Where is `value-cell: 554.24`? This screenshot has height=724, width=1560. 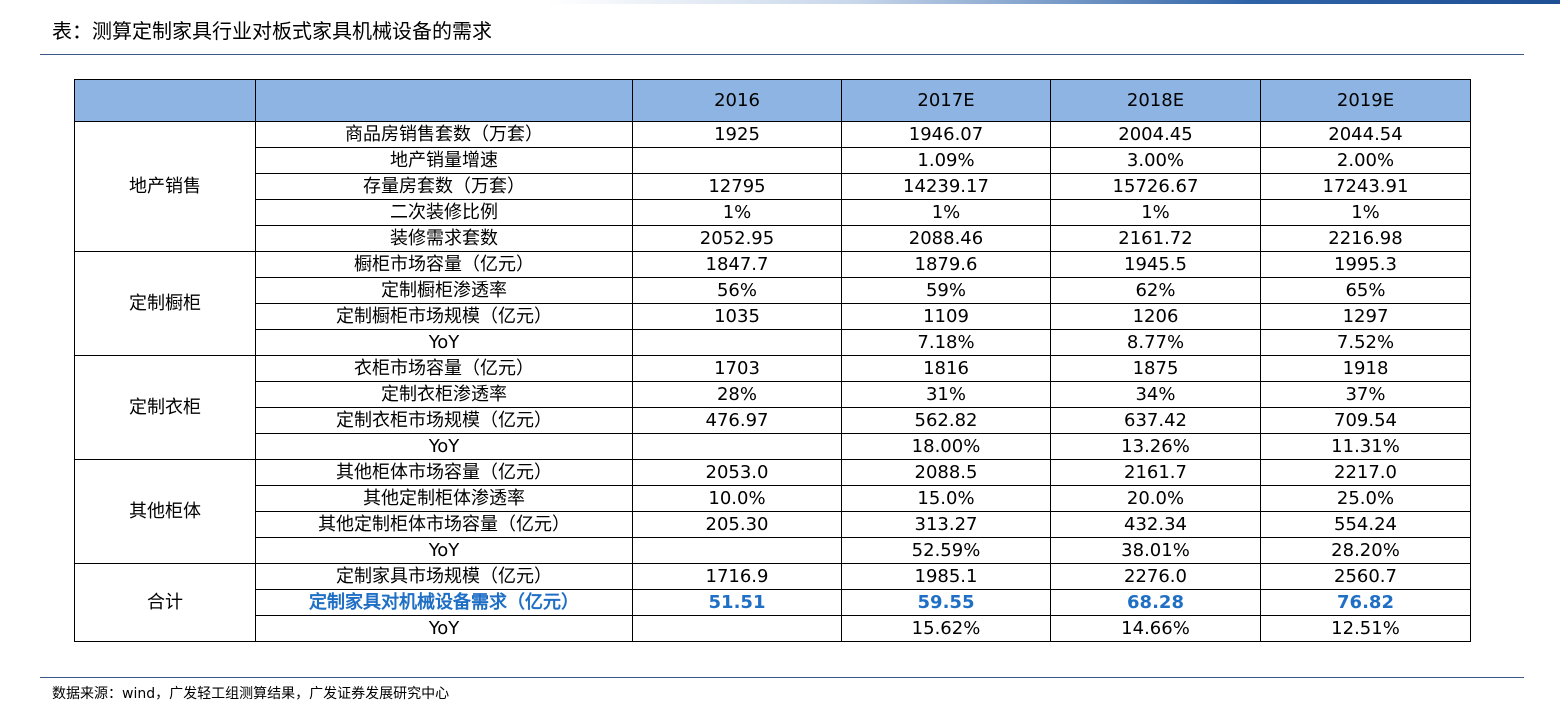
value-cell: 554.24 is located at coordinates (1365, 524).